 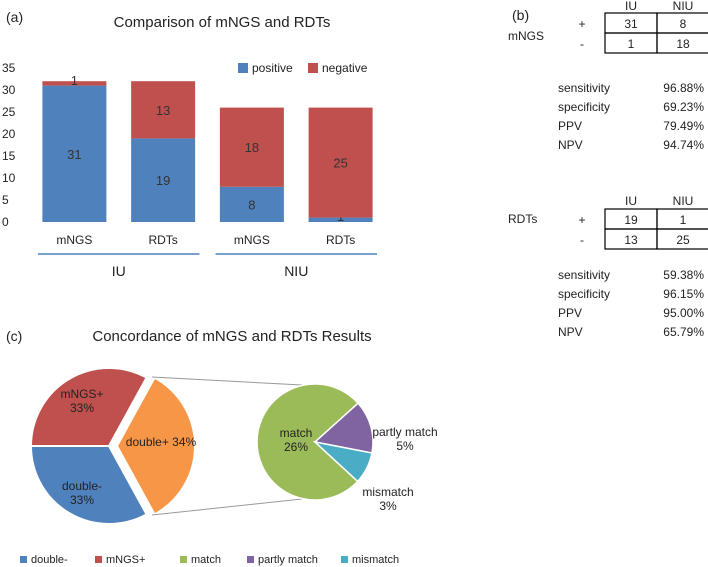 I want to click on legend-label: partly match, so click(x=288, y=560).